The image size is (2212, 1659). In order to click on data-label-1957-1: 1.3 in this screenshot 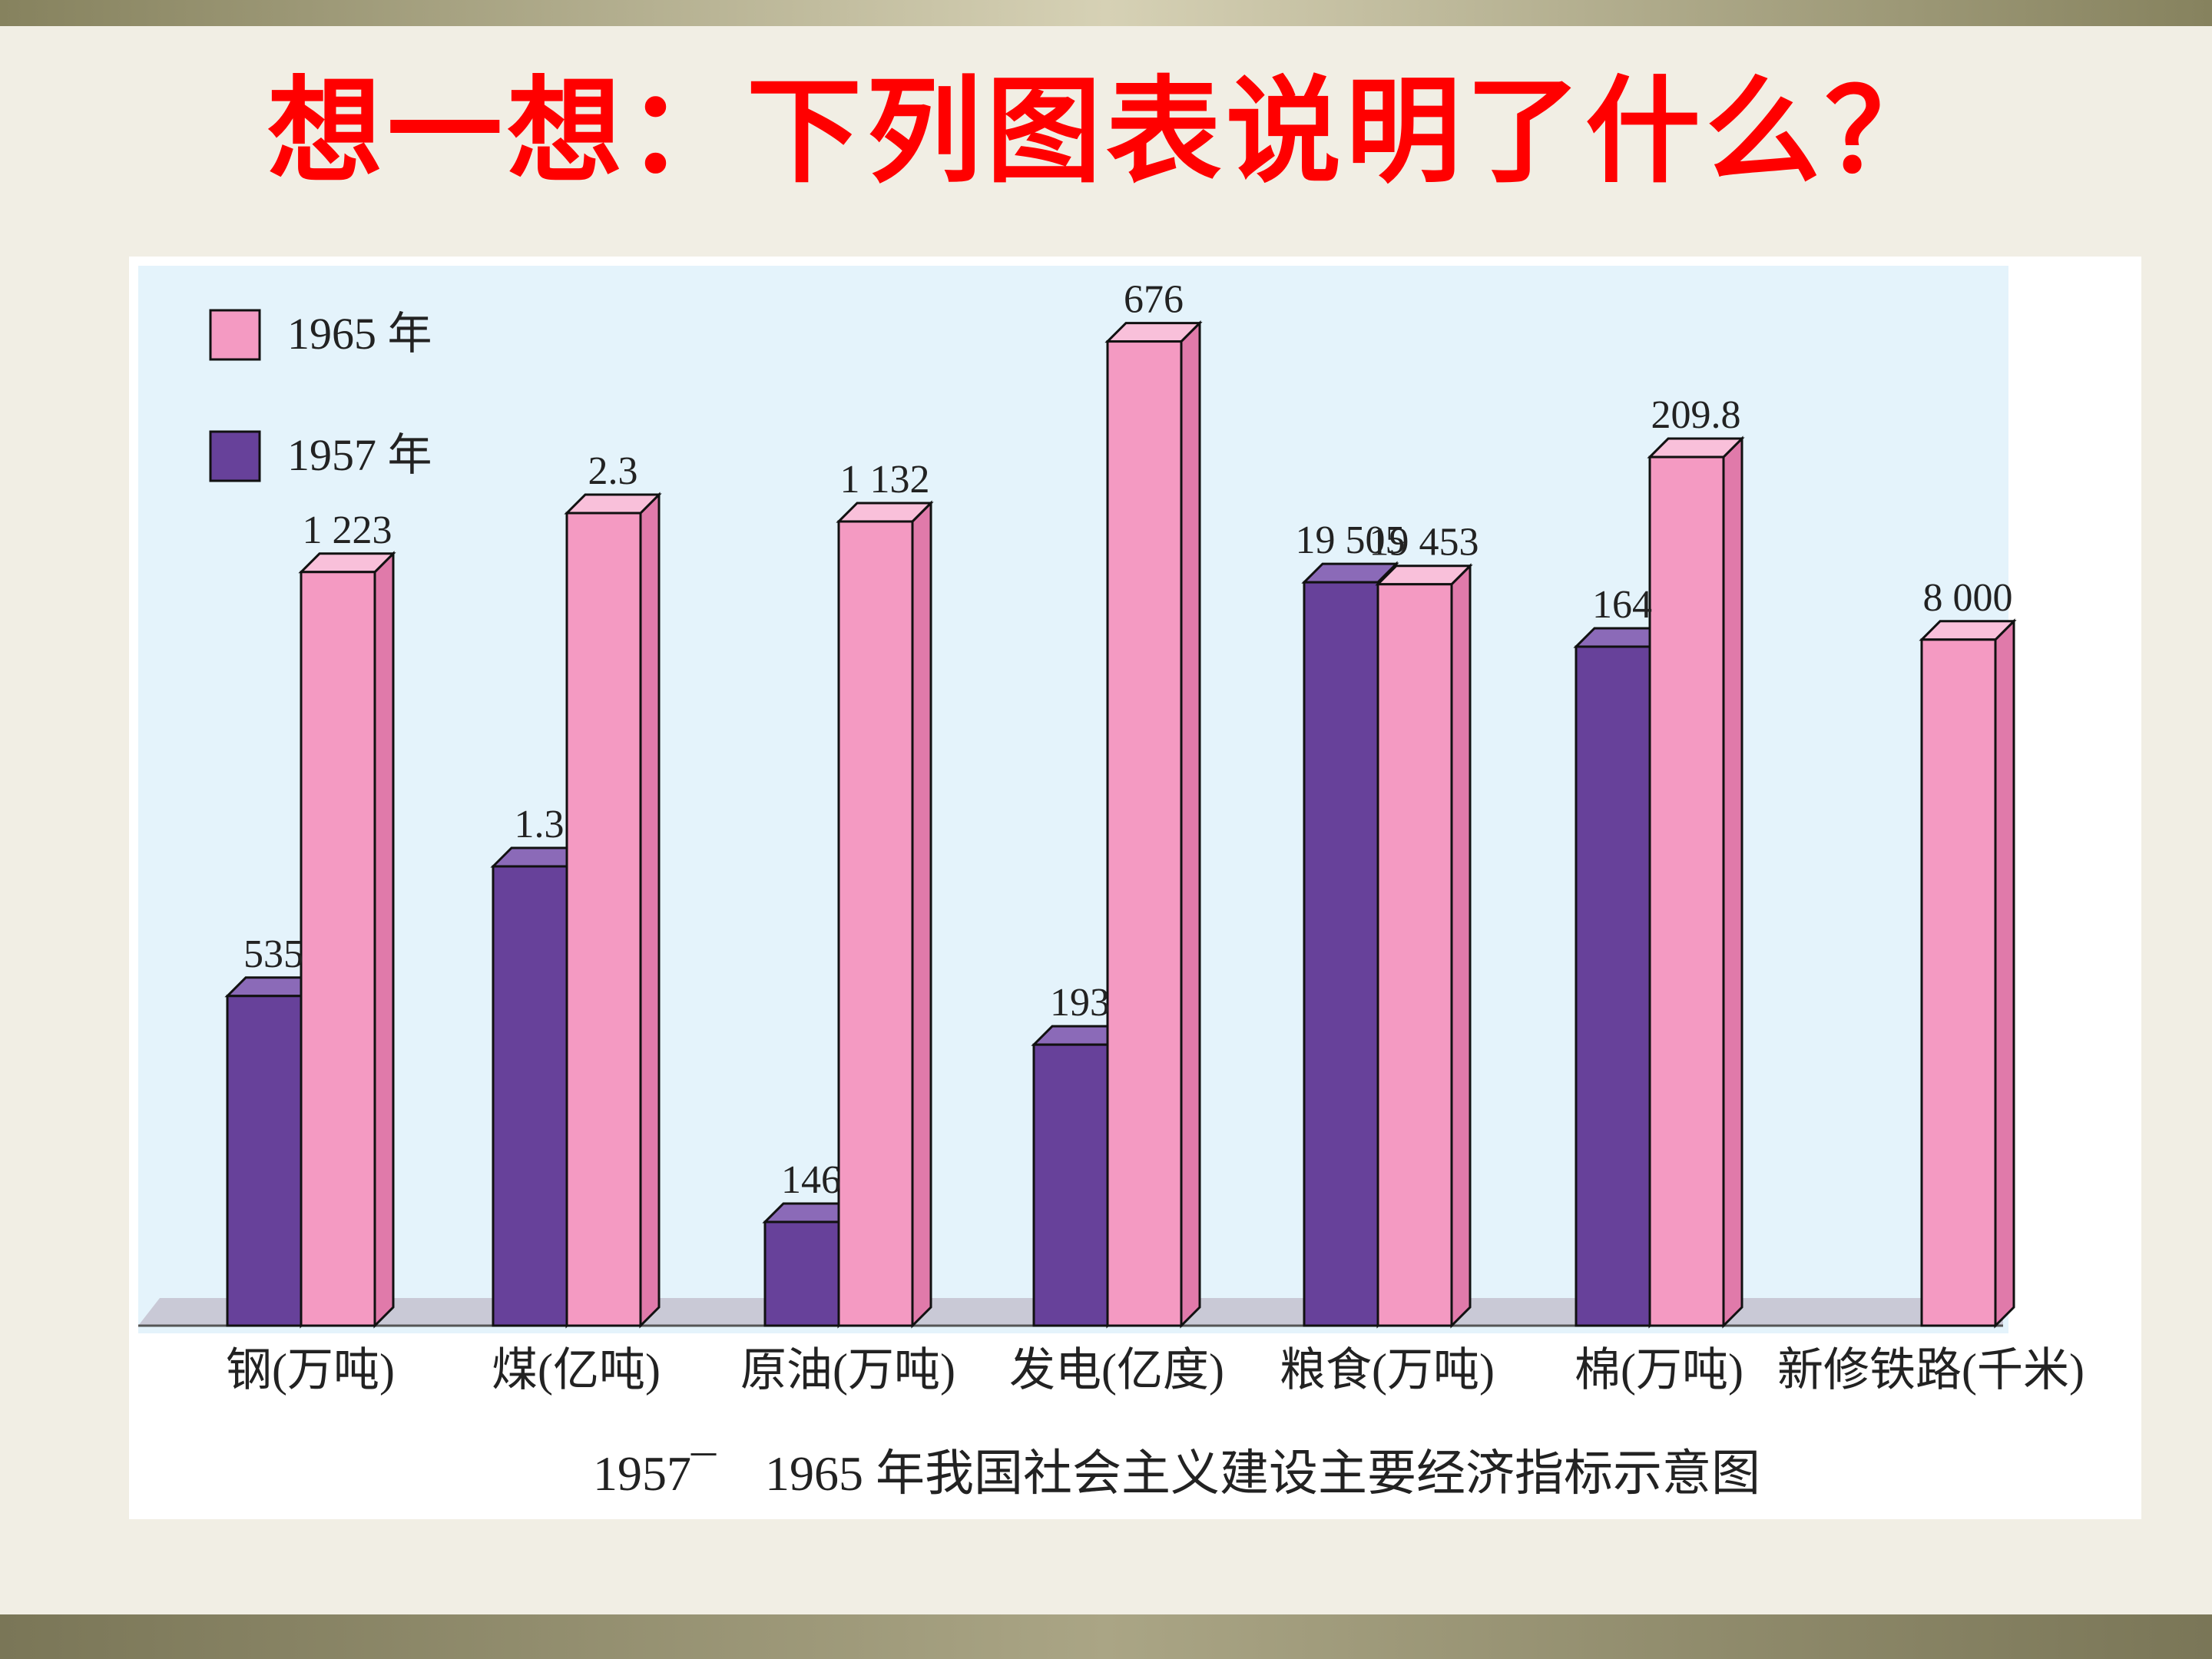, I will do `click(540, 825)`.